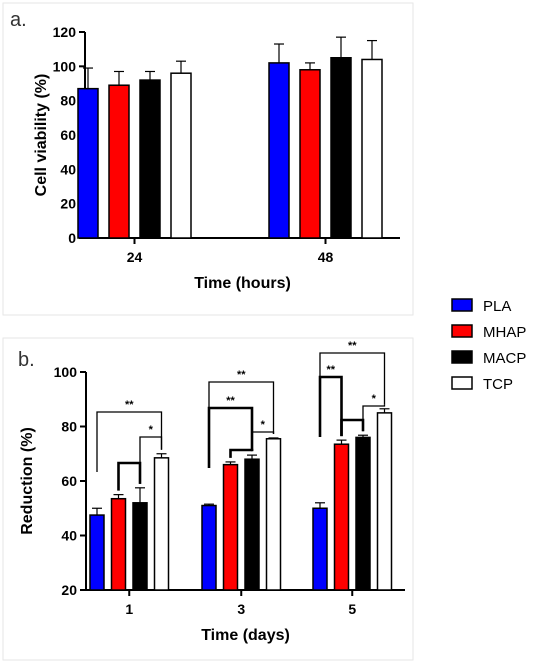  Describe the element at coordinates (27, 481) in the screenshot. I see `panel-b-y-axis-title: Reduction (%)` at that location.